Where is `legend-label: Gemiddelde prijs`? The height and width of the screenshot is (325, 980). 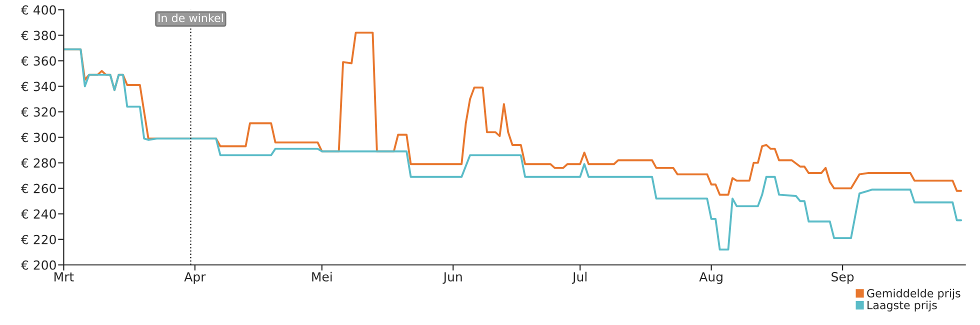
legend-label: Gemiddelde prijs is located at coordinates (913, 294).